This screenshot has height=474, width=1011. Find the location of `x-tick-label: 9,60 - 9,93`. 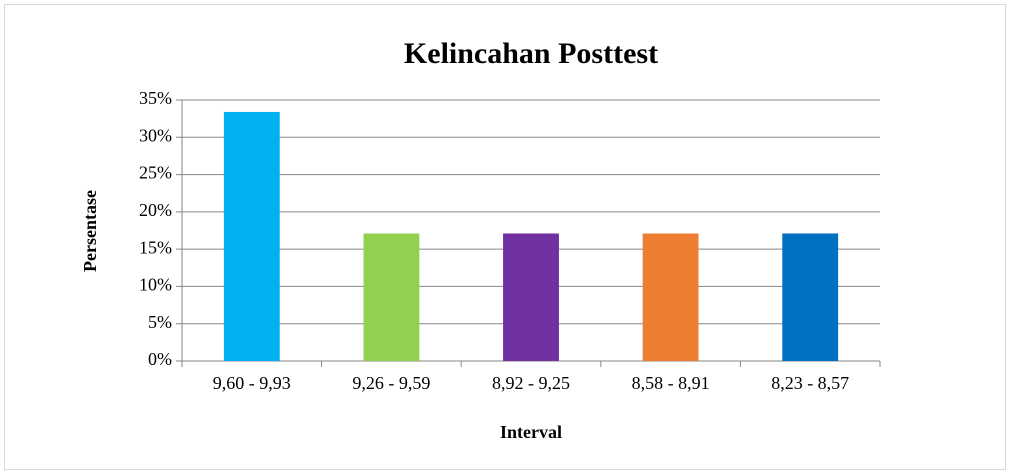

x-tick-label: 9,60 - 9,93 is located at coordinates (252, 383).